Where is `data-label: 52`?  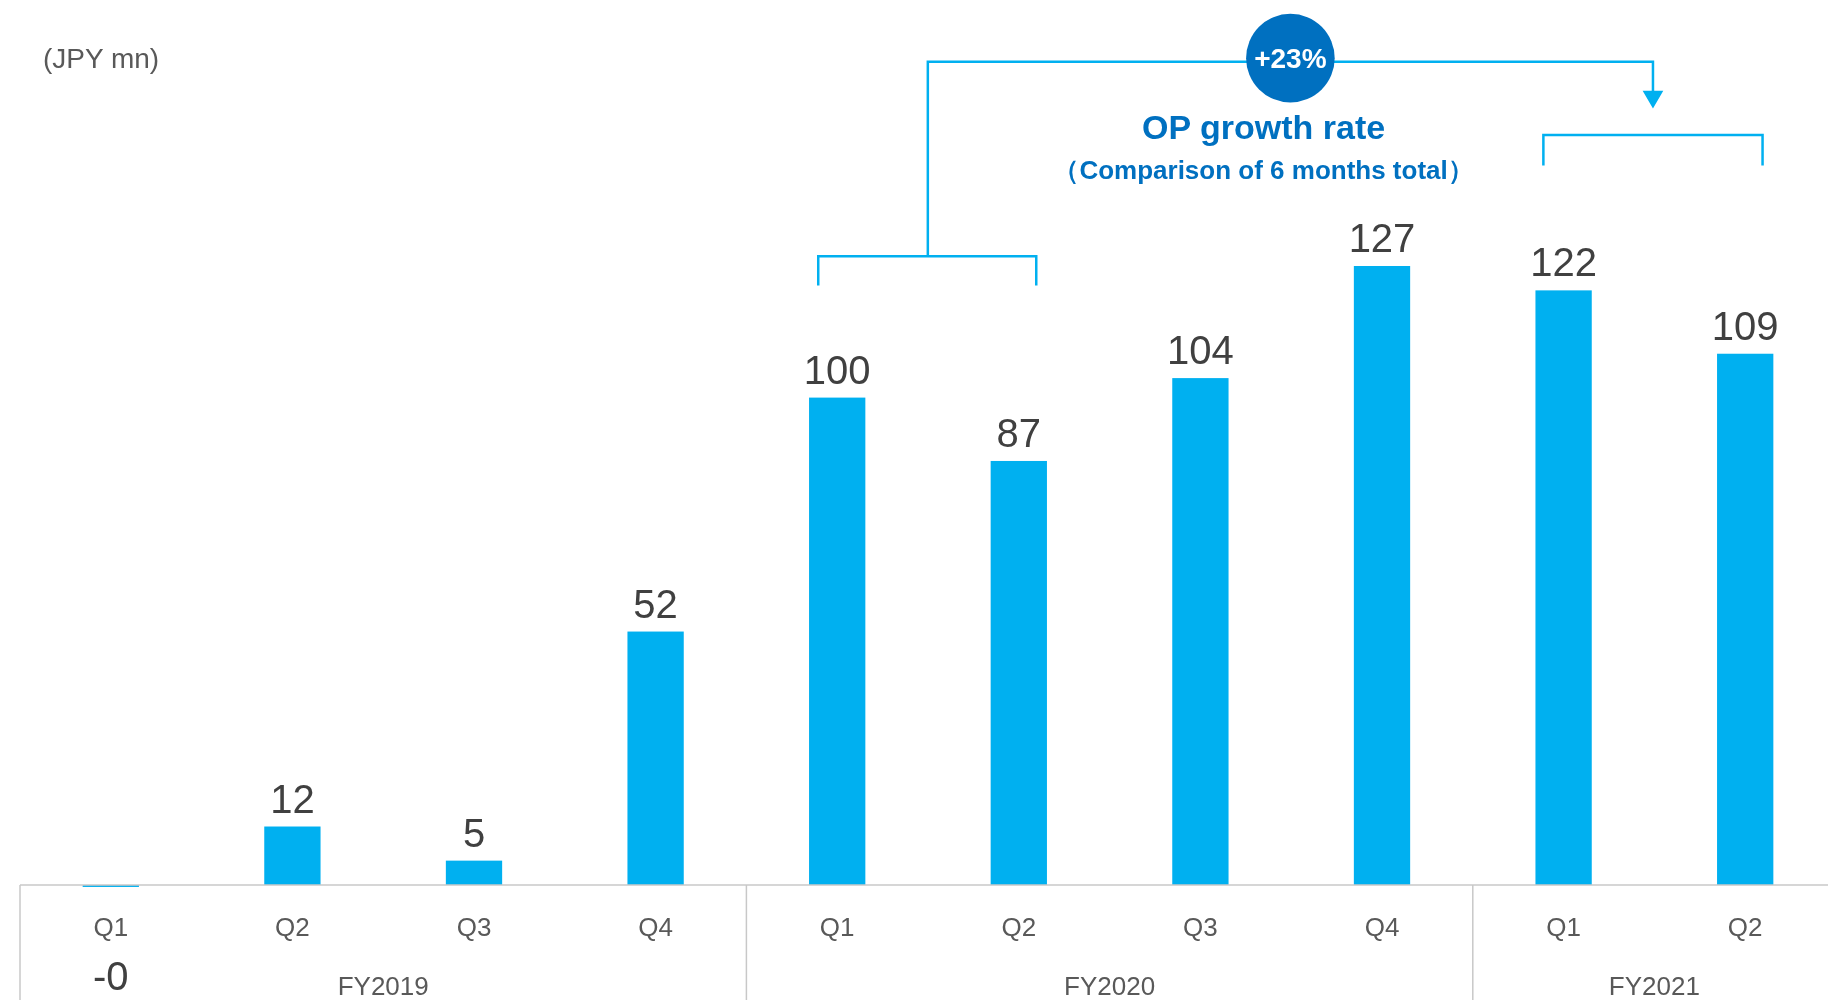
data-label: 52 is located at coordinates (655, 603).